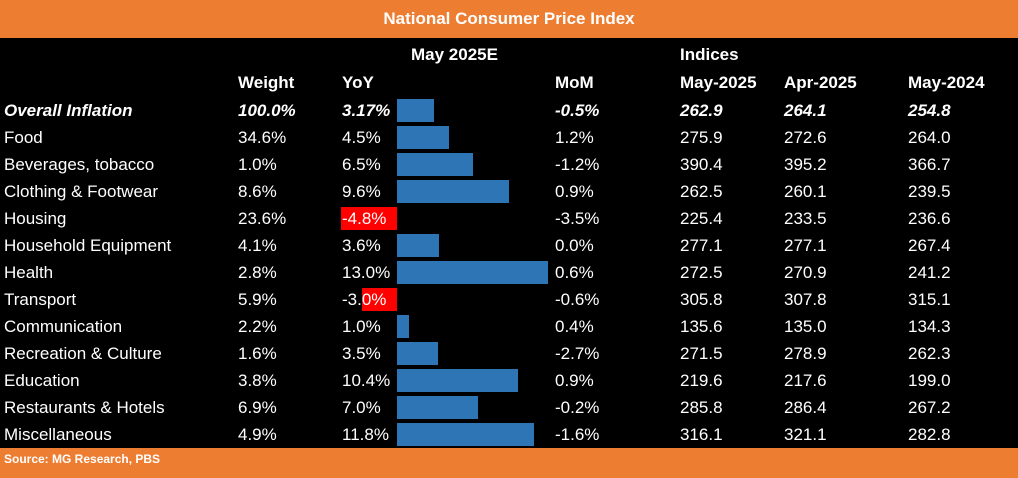 The image size is (1018, 478). I want to click on may-2024-cell: 254.8, so click(929, 110).